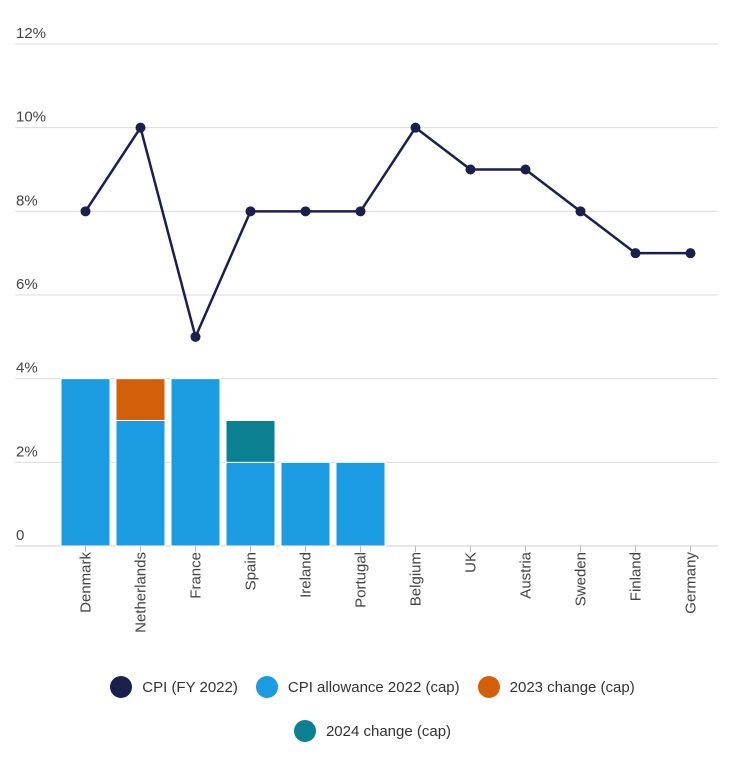  I want to click on y-tick-label: 10%, so click(31, 117).